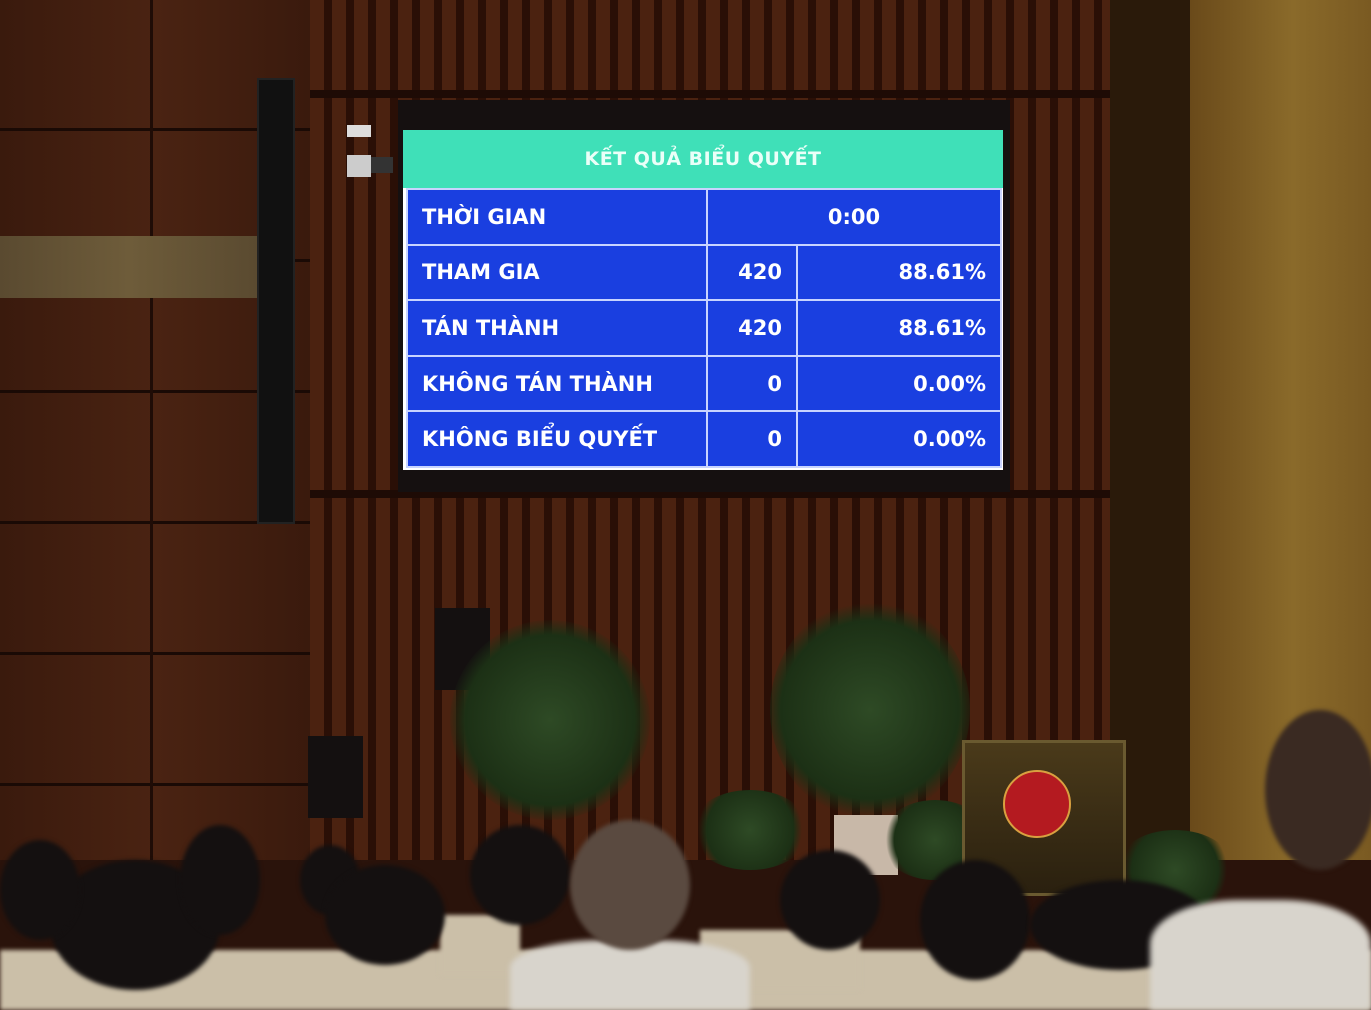 The image size is (1371, 1010). Describe the element at coordinates (557, 272) in the screenshot. I see `row-label: THAM GIA` at that location.